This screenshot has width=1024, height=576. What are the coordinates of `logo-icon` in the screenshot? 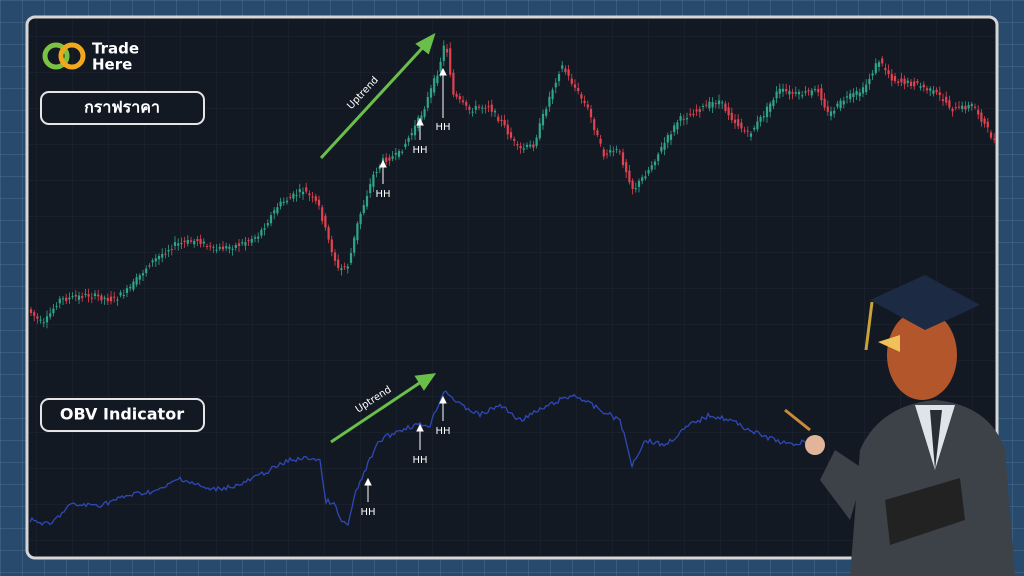 It's located at (72, 56).